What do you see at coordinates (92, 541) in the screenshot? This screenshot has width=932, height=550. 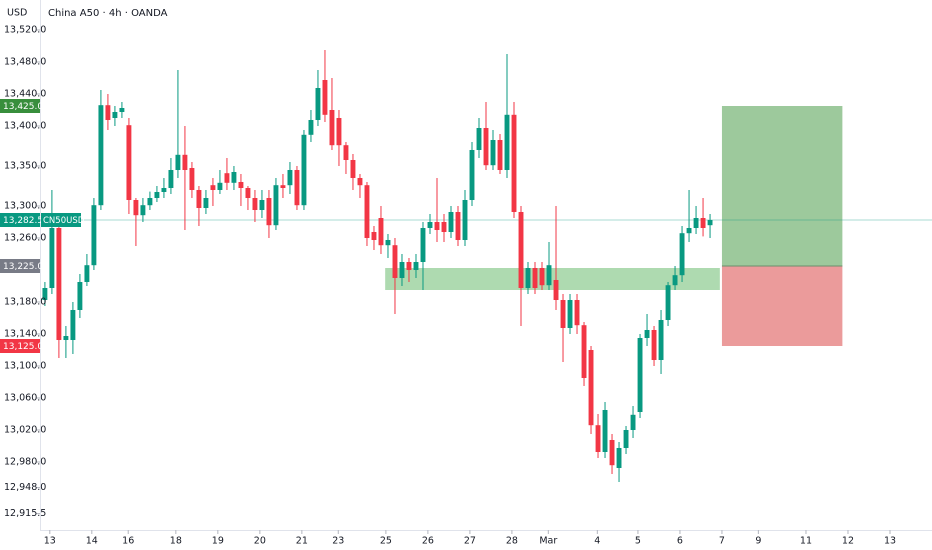 I see `x-tick-label: 14` at bounding box center [92, 541].